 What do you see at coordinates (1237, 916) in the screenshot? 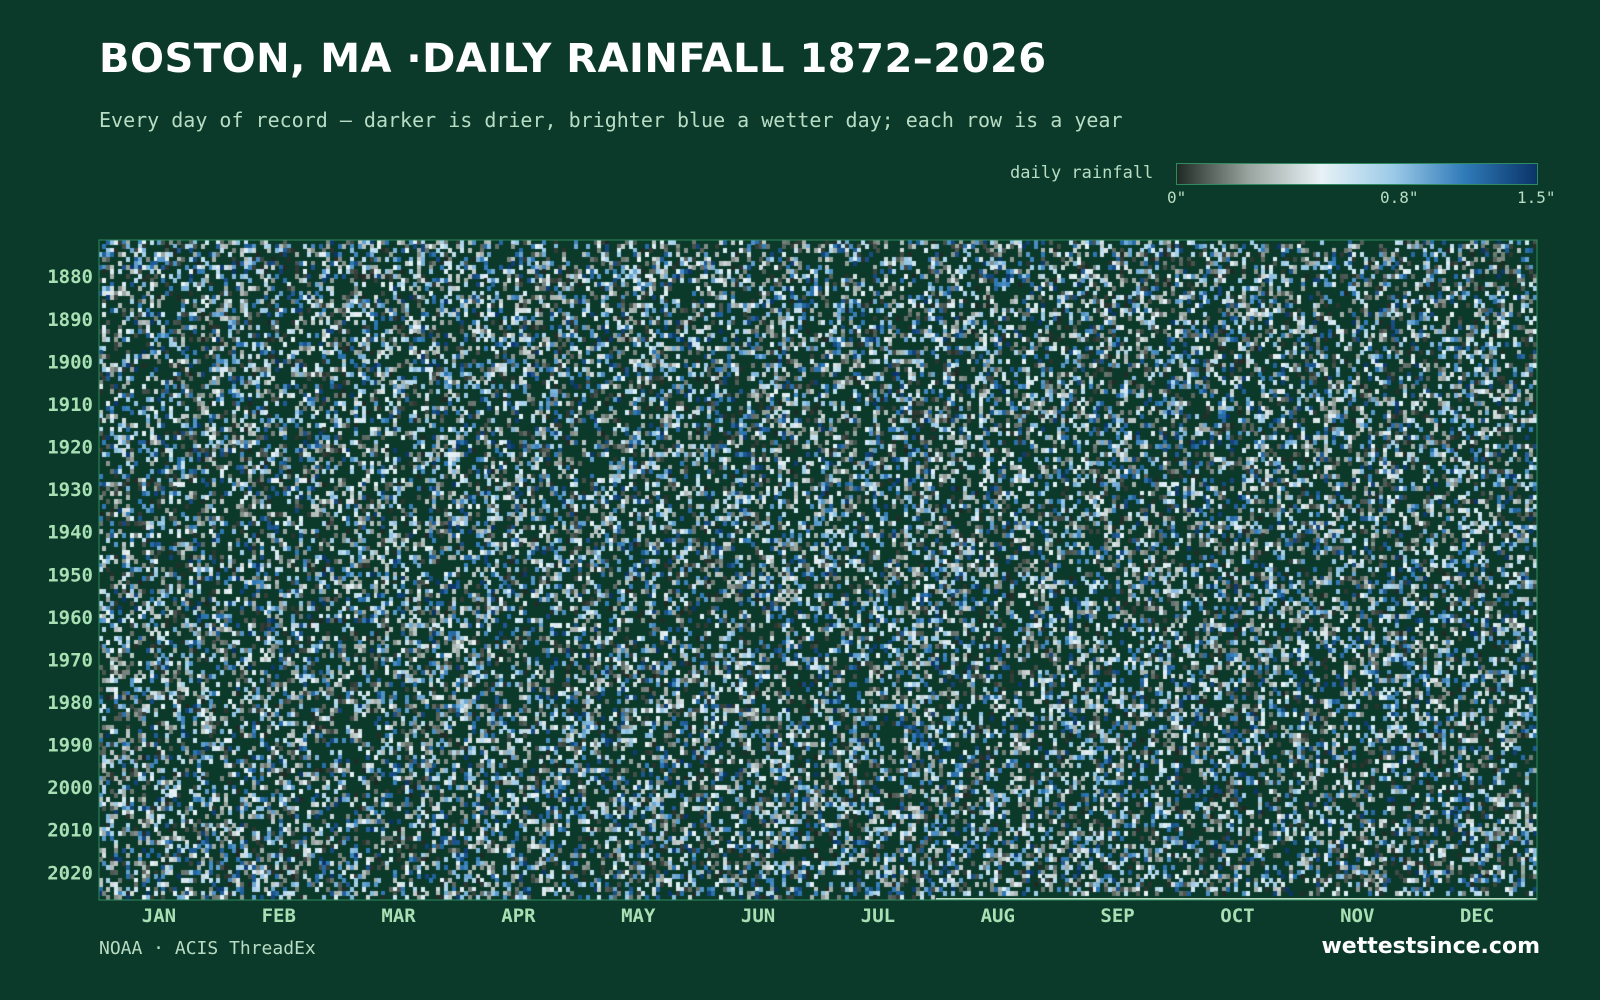
I see `month-tick-oct: OCT` at bounding box center [1237, 916].